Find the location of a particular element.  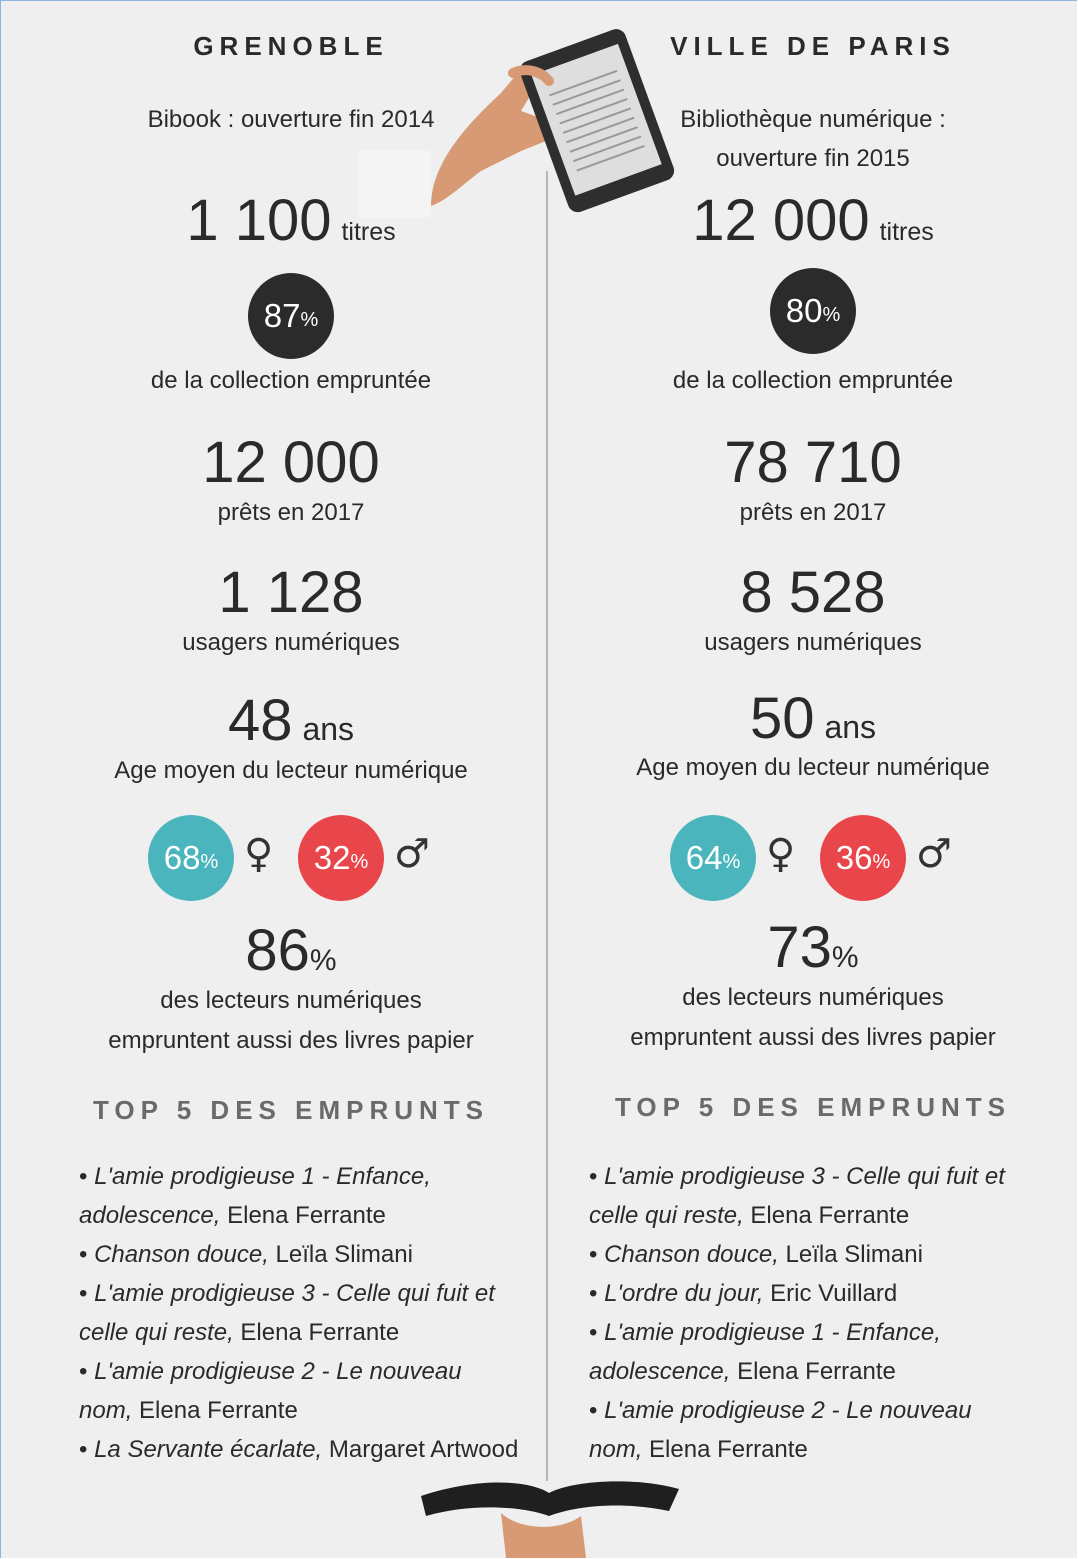

value: 80 is located at coordinates (804, 310).